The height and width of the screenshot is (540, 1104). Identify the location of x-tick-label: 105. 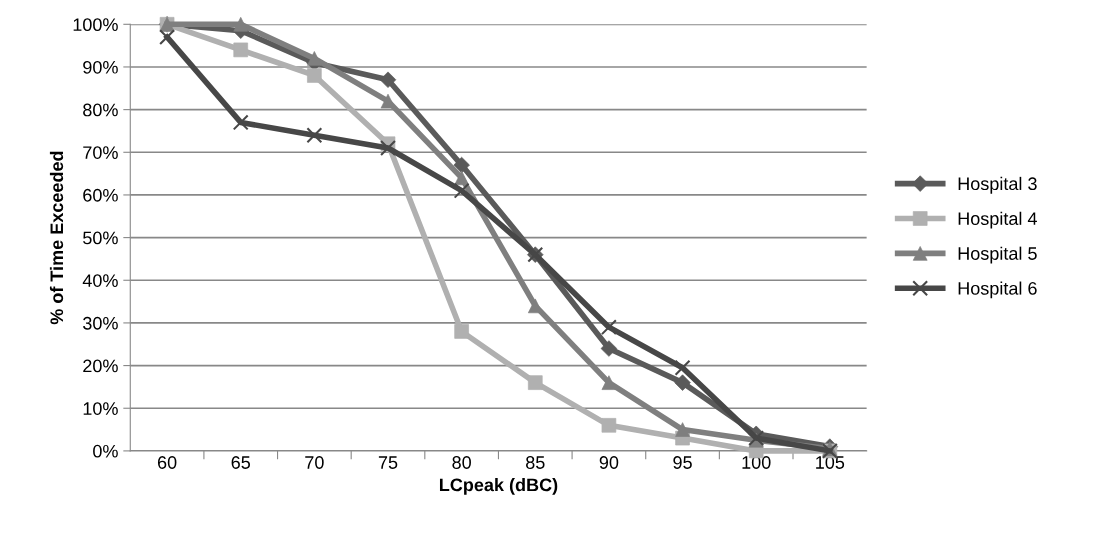
(830, 462).